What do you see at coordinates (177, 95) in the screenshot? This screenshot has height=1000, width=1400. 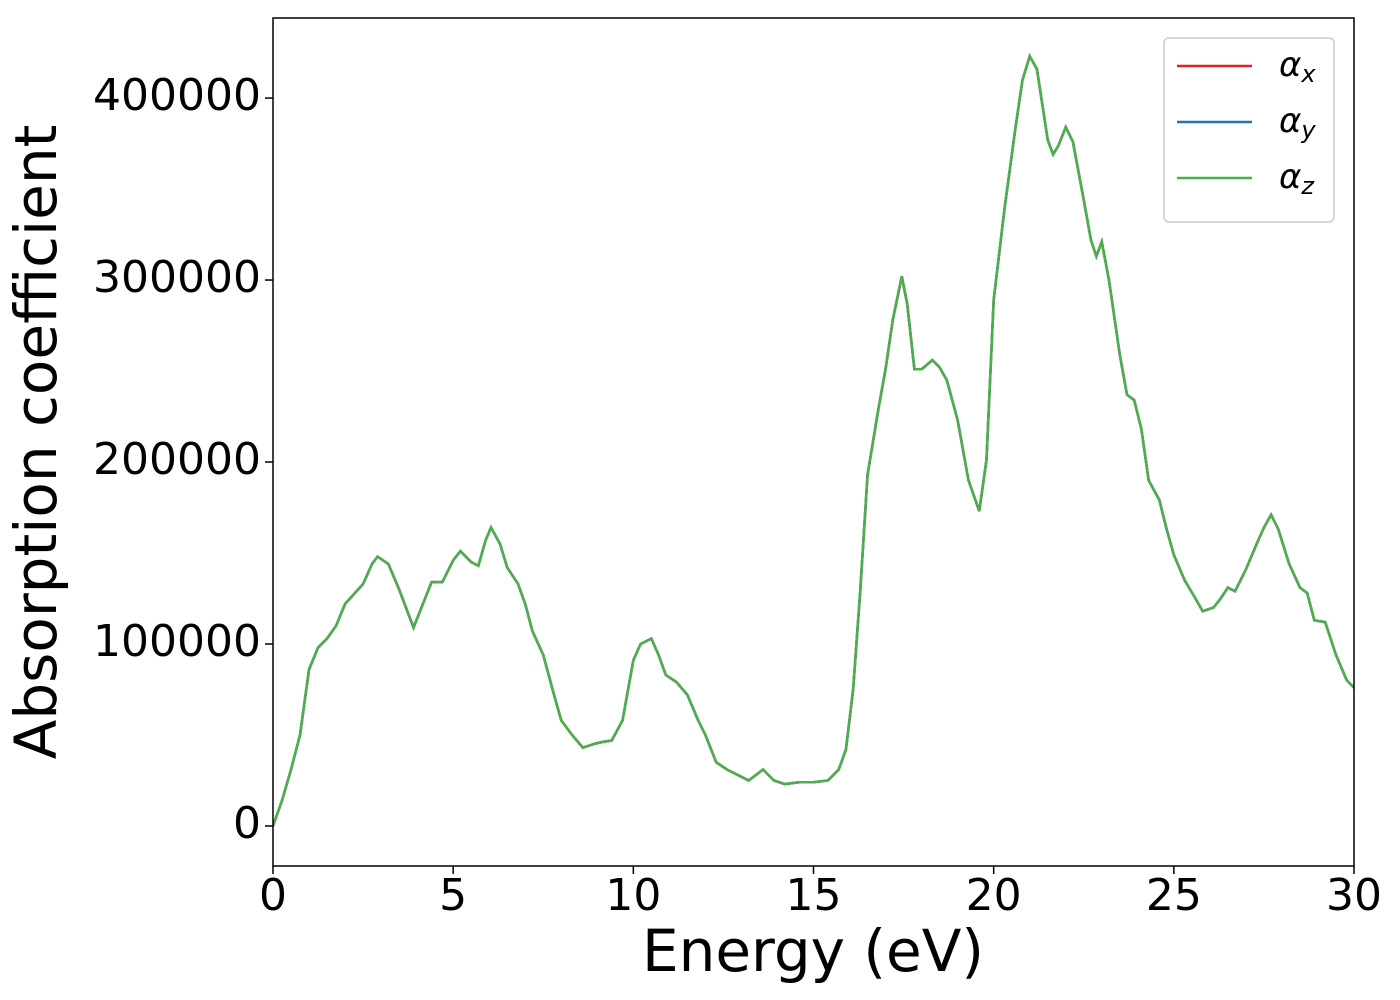 I see `y-tick-label: 400000` at bounding box center [177, 95].